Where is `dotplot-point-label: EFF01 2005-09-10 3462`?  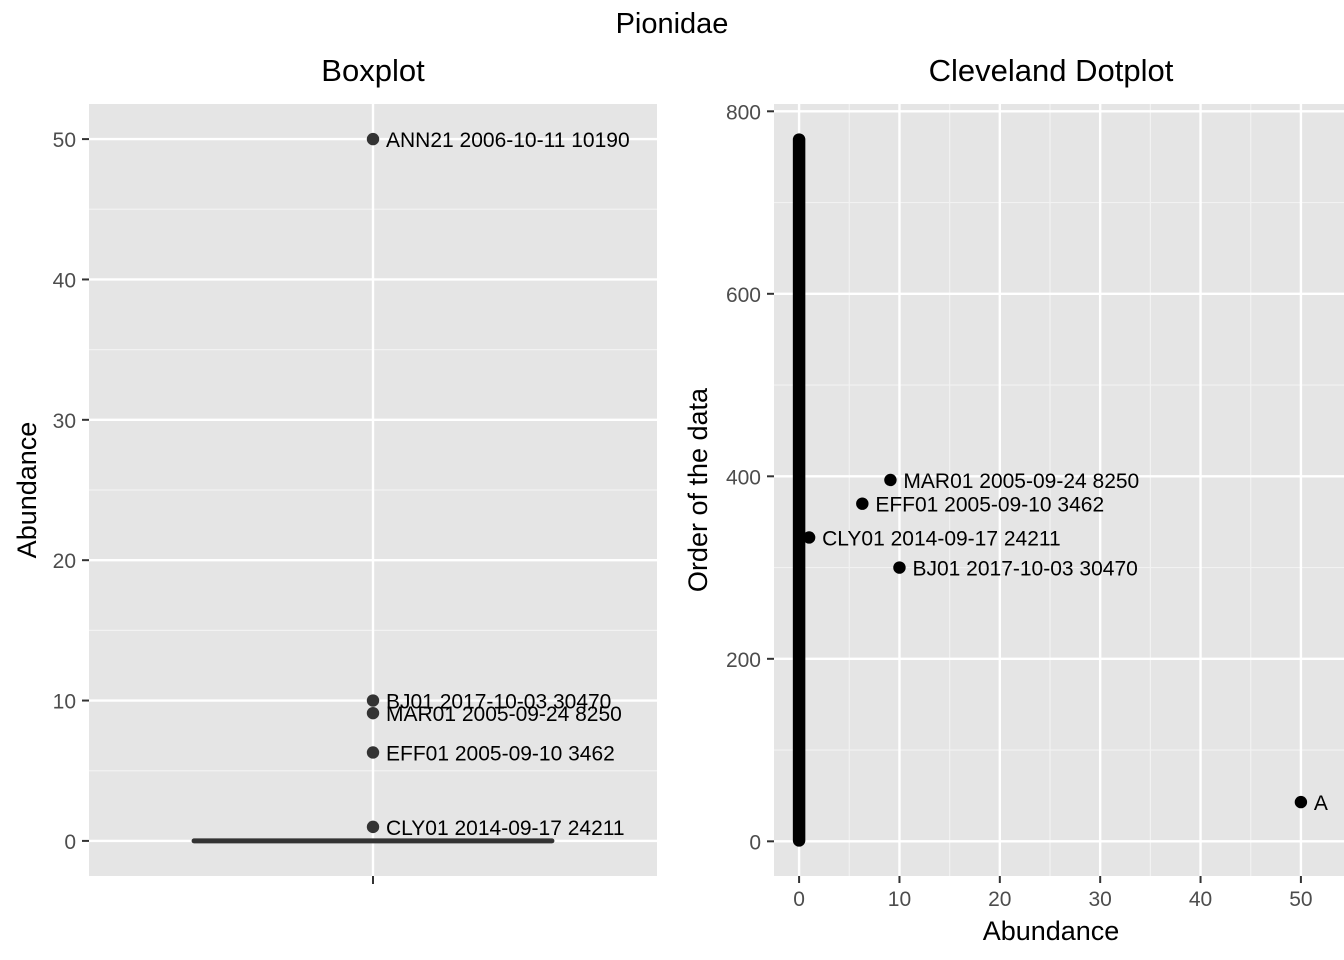
dotplot-point-label: EFF01 2005-09-10 3462 is located at coordinates (989, 505).